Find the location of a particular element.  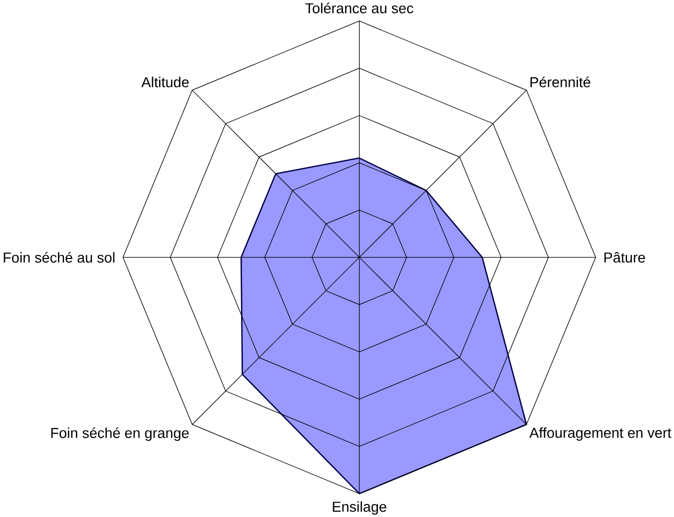

spoke-label: Foin séché au sol is located at coordinates (59, 257).